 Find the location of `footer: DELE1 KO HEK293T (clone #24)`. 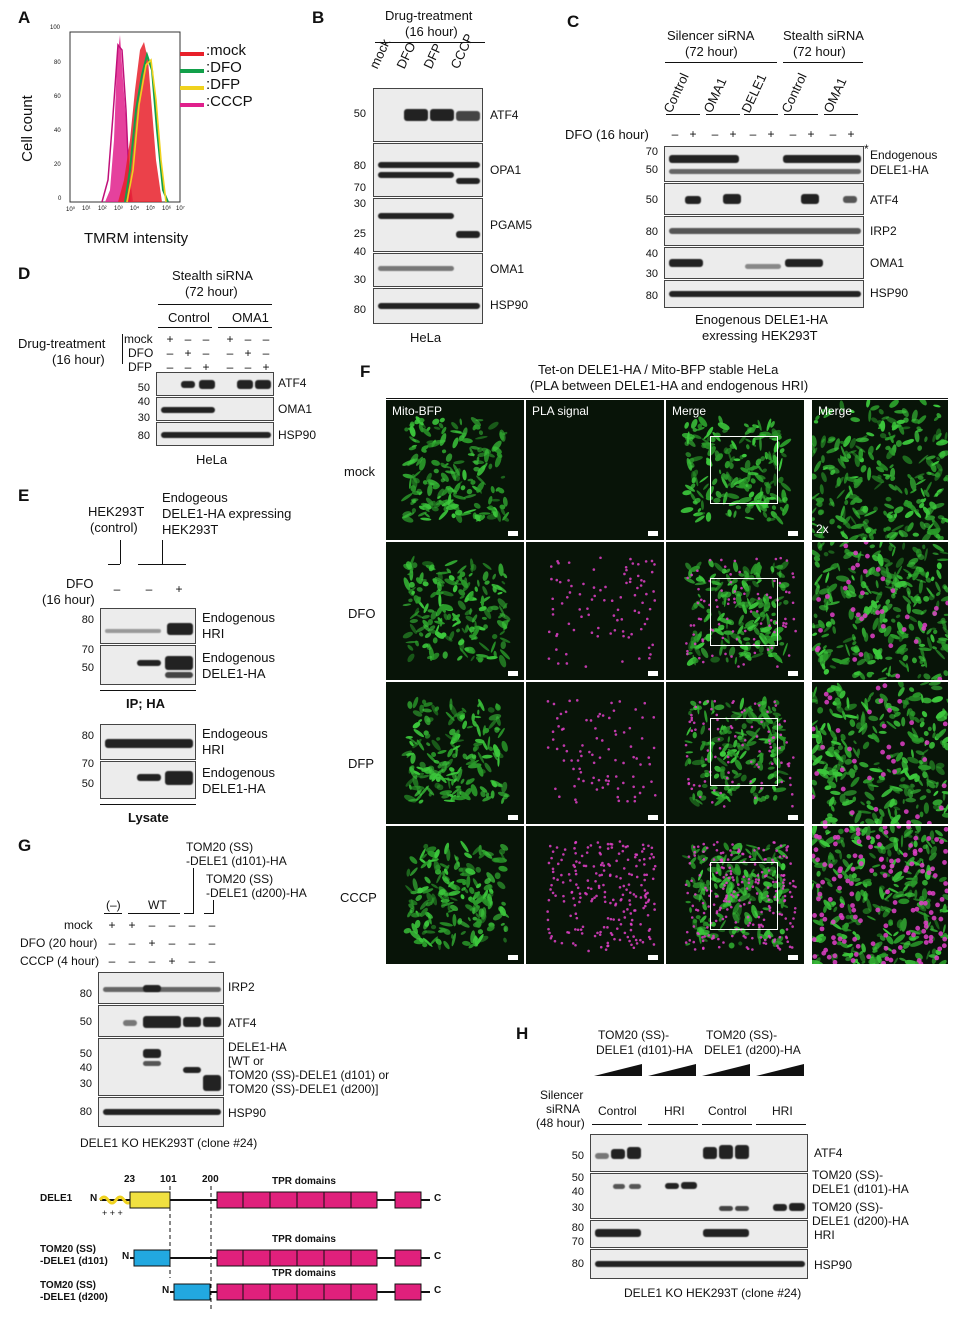

footer: DELE1 KO HEK293T (clone #24) is located at coordinates (713, 1293).